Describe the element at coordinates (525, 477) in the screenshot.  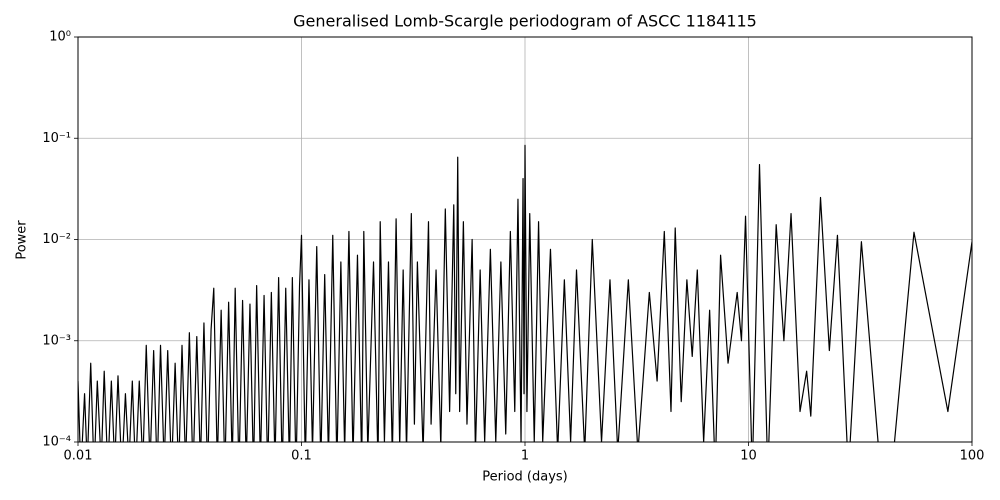
I see `x-axis-label: Period (days)` at that location.